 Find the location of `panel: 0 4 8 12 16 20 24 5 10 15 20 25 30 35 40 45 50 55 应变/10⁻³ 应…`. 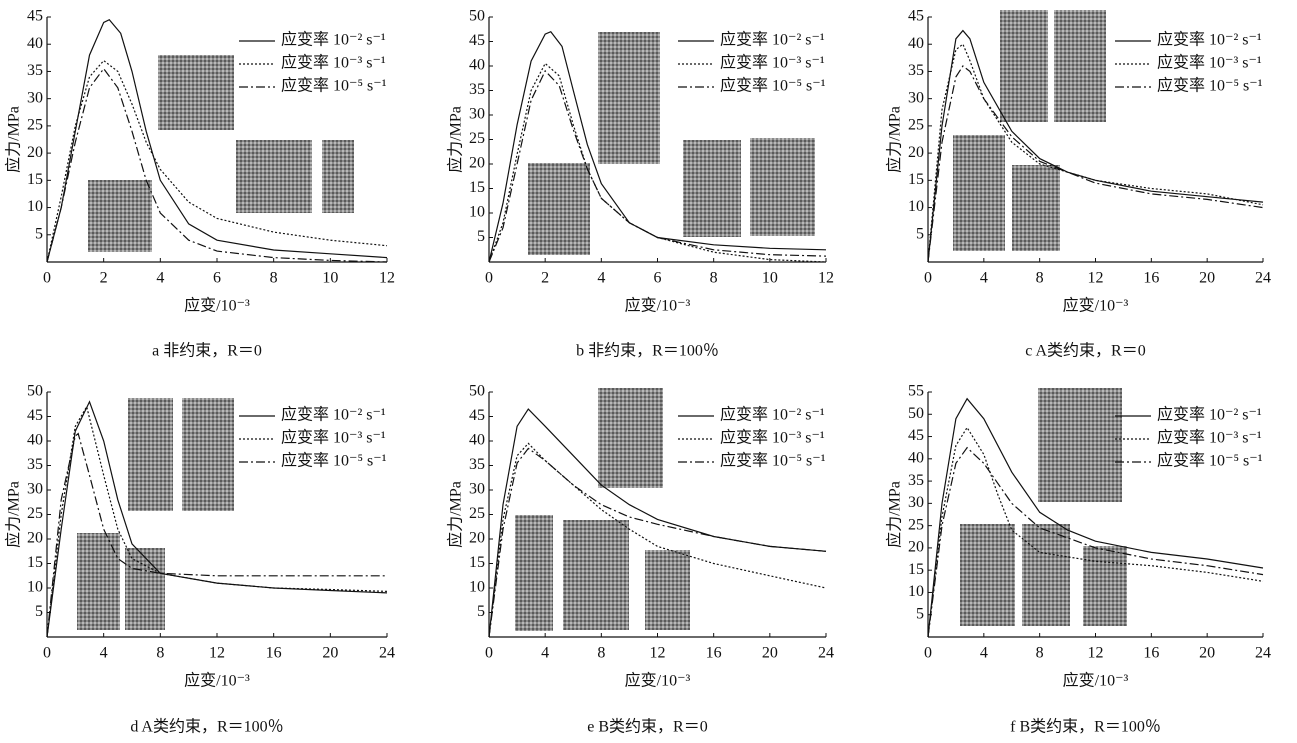

panel: 0 4 8 12 16 20 24 5 10 15 20 25 30 35 40 45 50 55 应变/10⁻³ 应… is located at coordinates (1078, 559).